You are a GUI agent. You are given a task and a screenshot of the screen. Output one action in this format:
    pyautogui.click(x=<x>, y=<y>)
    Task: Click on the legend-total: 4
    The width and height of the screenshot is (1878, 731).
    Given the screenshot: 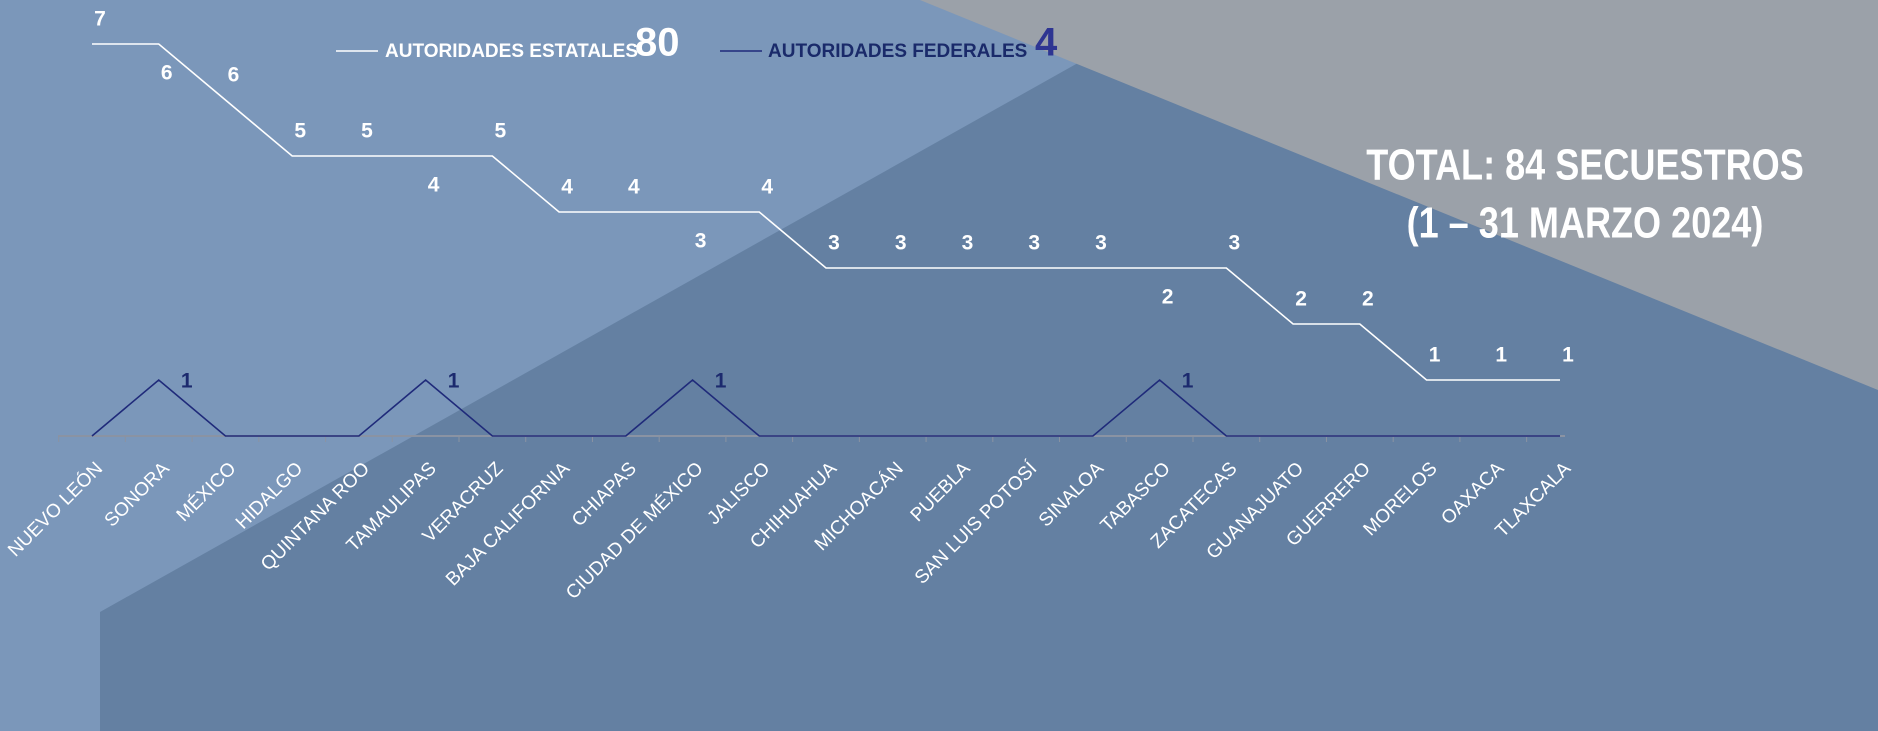 What is the action you would take?
    pyautogui.click(x=1046, y=43)
    